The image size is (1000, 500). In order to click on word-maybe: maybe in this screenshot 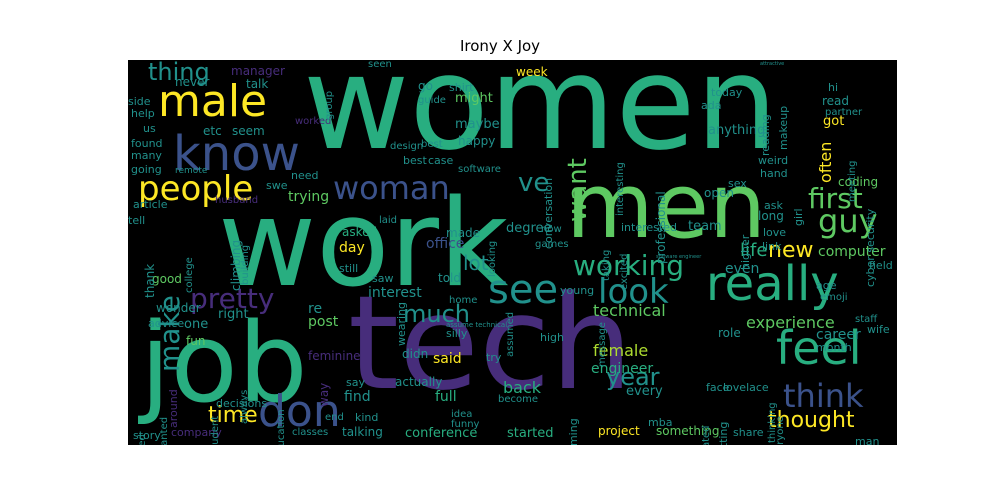, I will do `click(477, 124)`.